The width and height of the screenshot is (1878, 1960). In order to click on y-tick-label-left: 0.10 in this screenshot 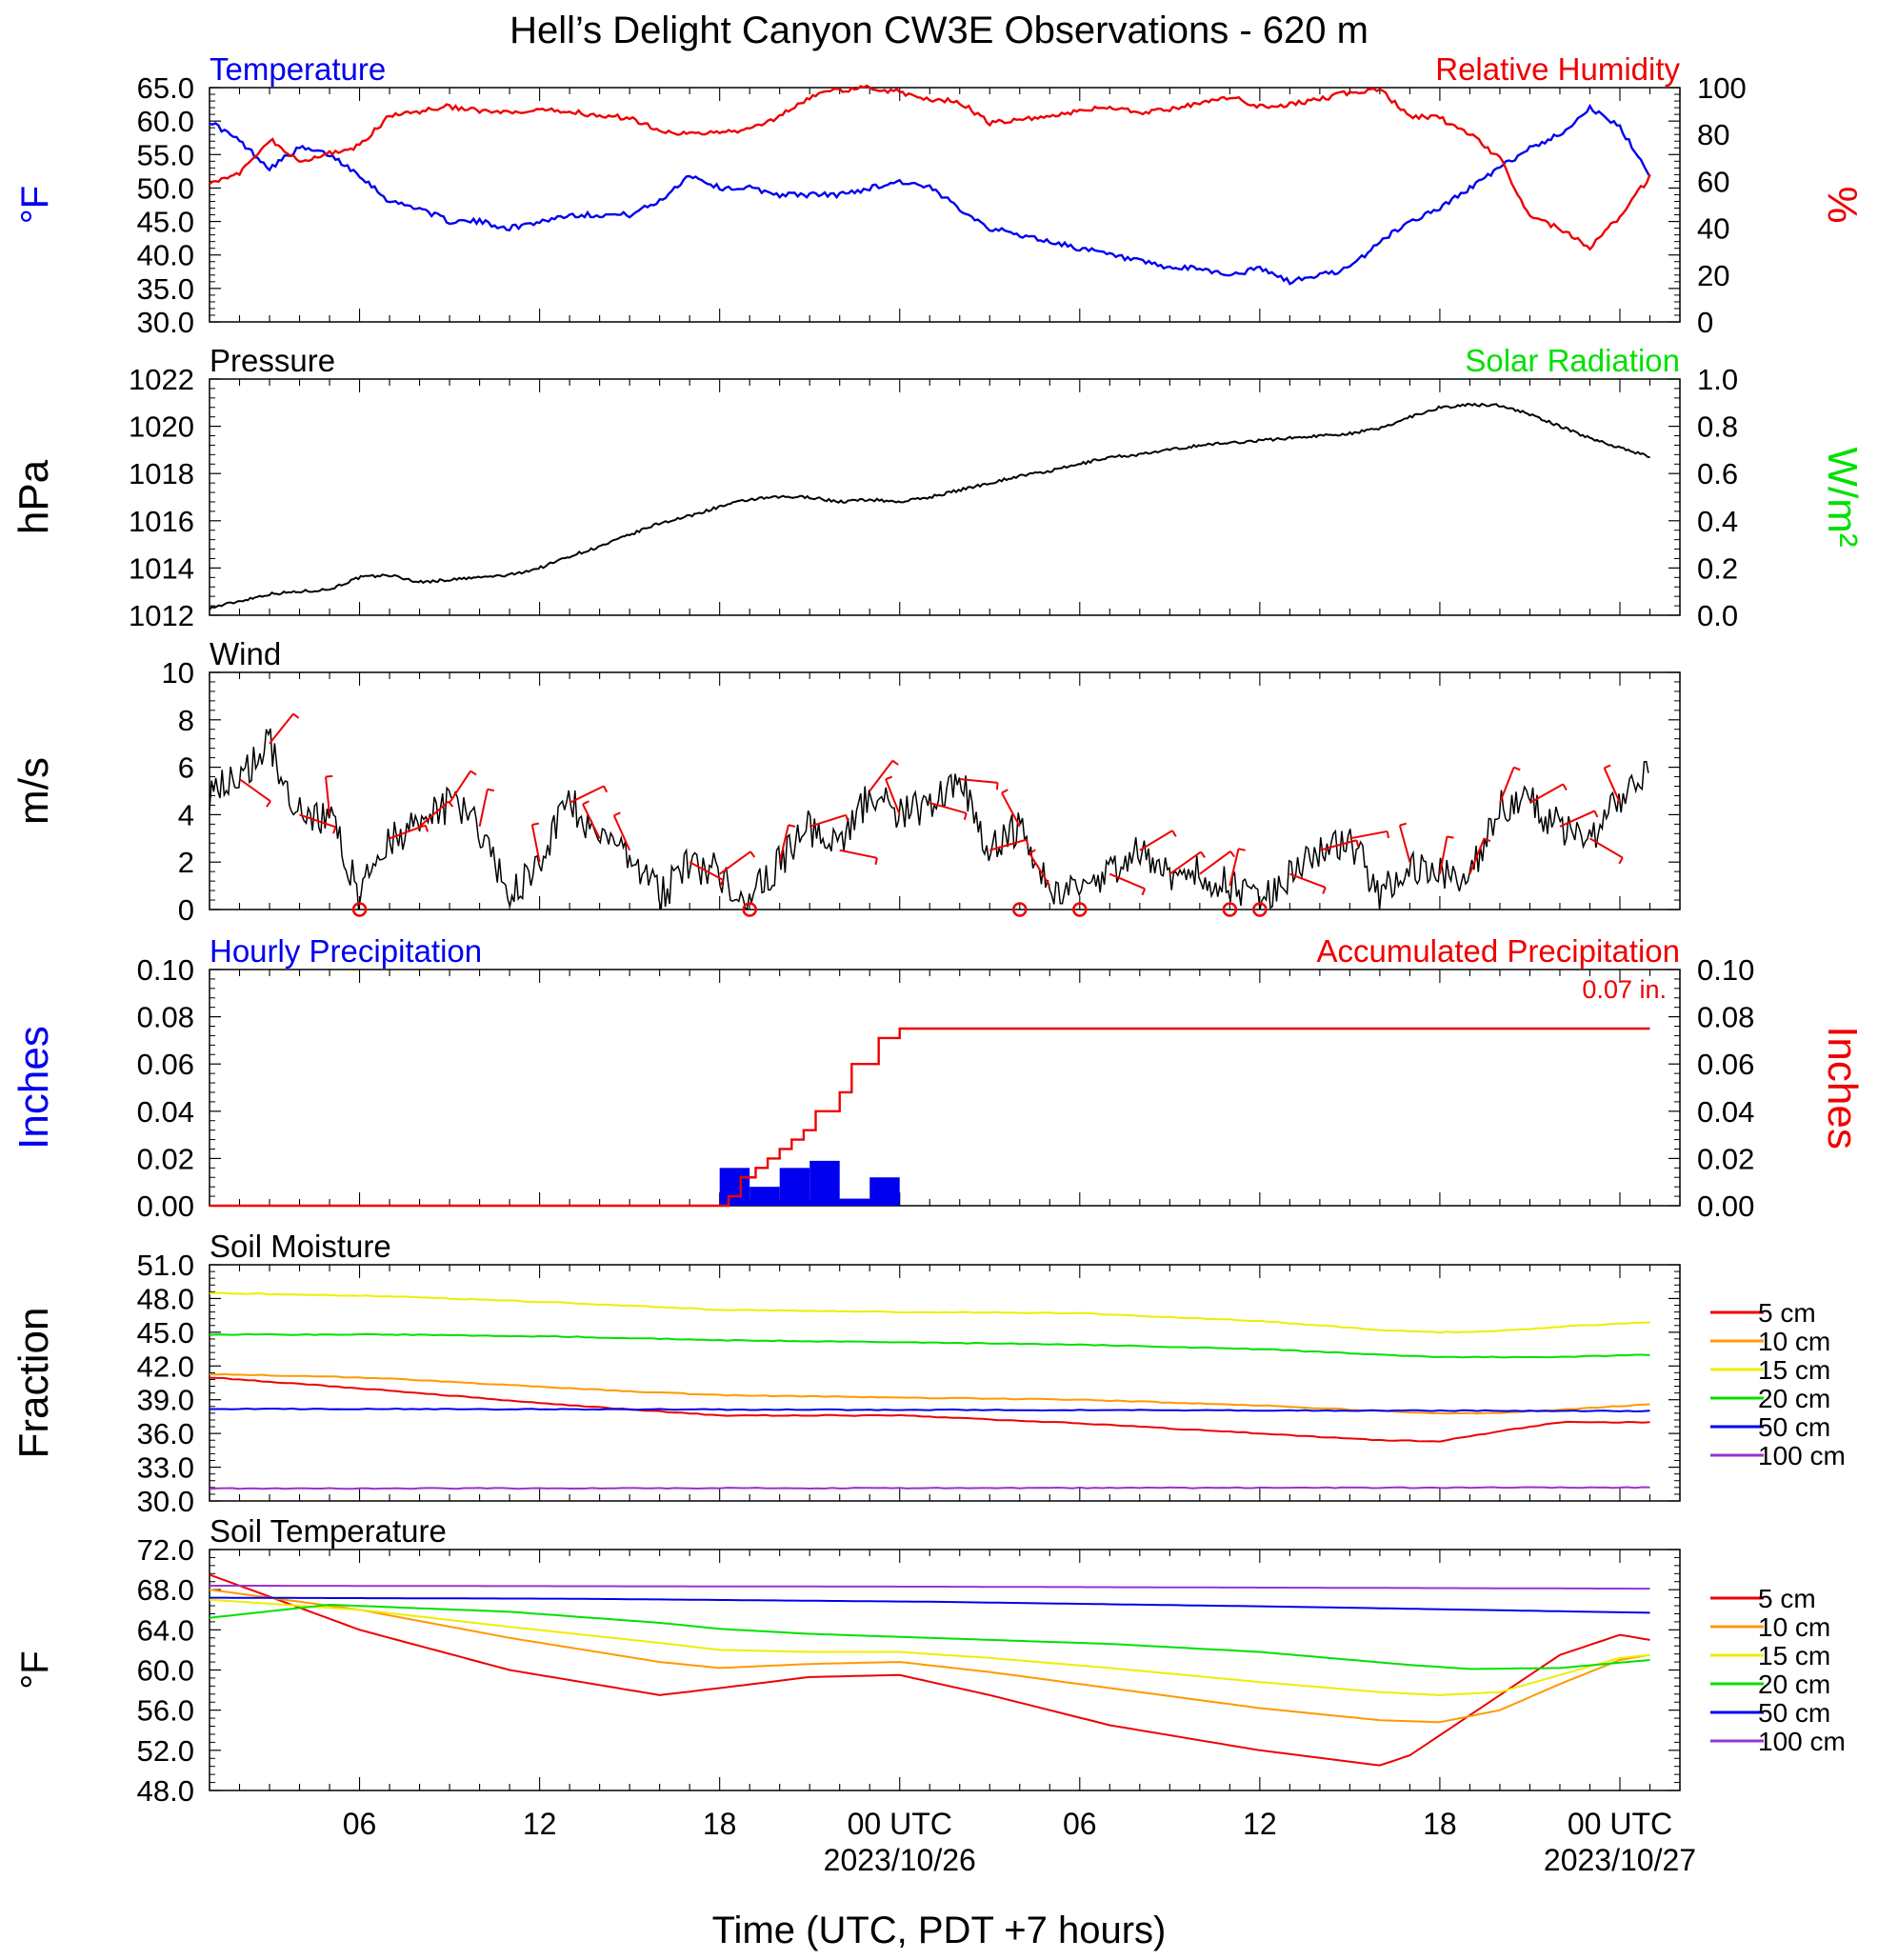, I will do `click(165, 970)`.